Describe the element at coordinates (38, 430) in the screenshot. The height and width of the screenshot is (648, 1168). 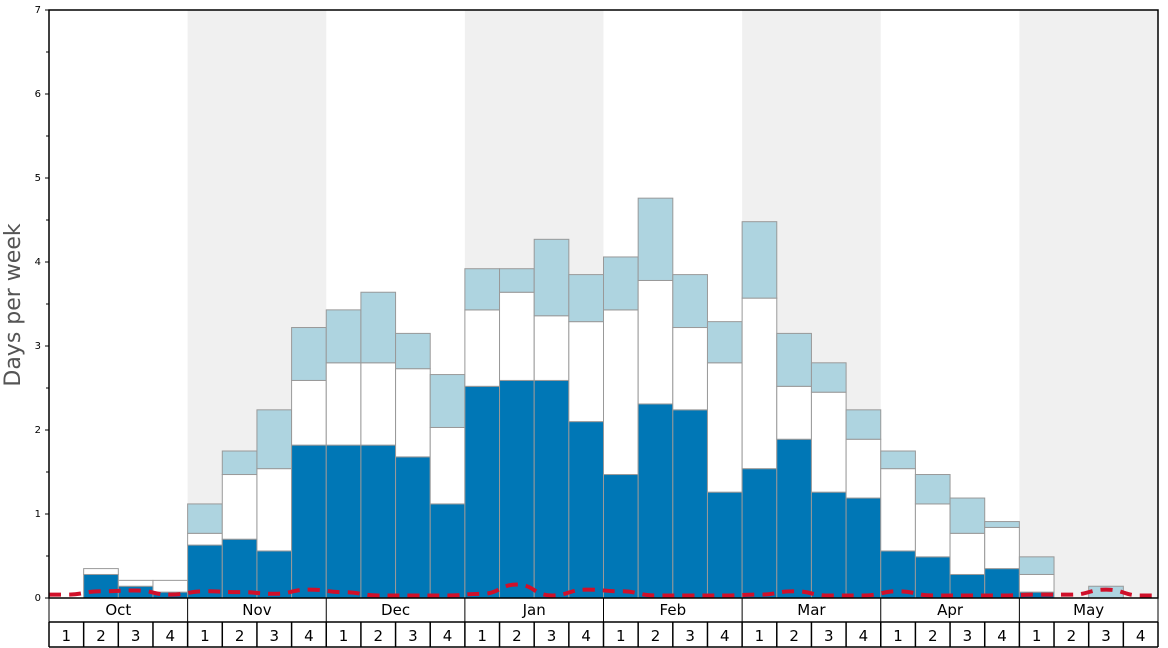
I see `y-tick-label: 2` at that location.